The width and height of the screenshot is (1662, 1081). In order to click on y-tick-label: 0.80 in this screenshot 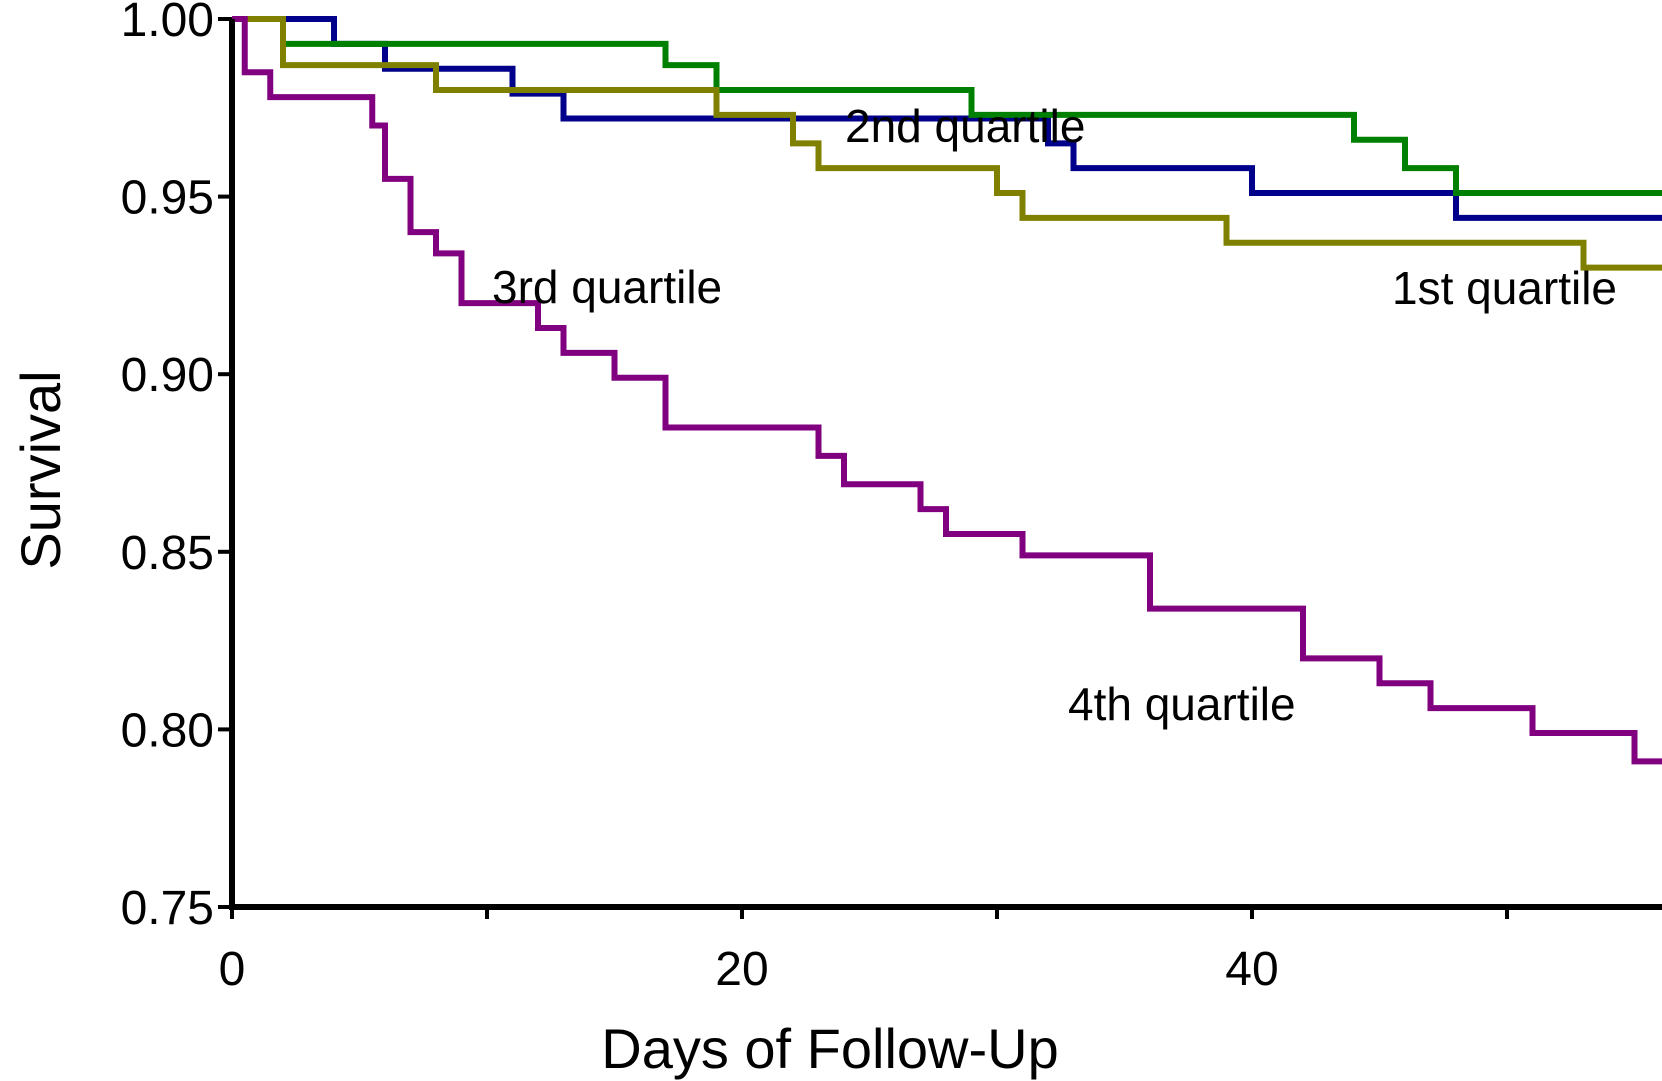, I will do `click(167, 730)`.